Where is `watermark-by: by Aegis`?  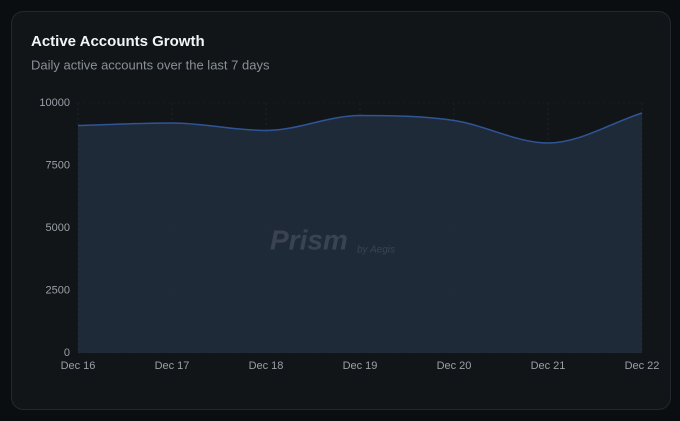
watermark-by: by Aegis is located at coordinates (376, 250).